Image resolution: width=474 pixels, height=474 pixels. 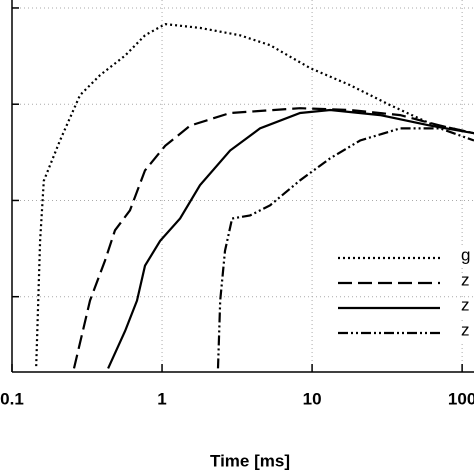 What do you see at coordinates (461, 398) in the screenshot?
I see `x-tick-label: 100` at bounding box center [461, 398].